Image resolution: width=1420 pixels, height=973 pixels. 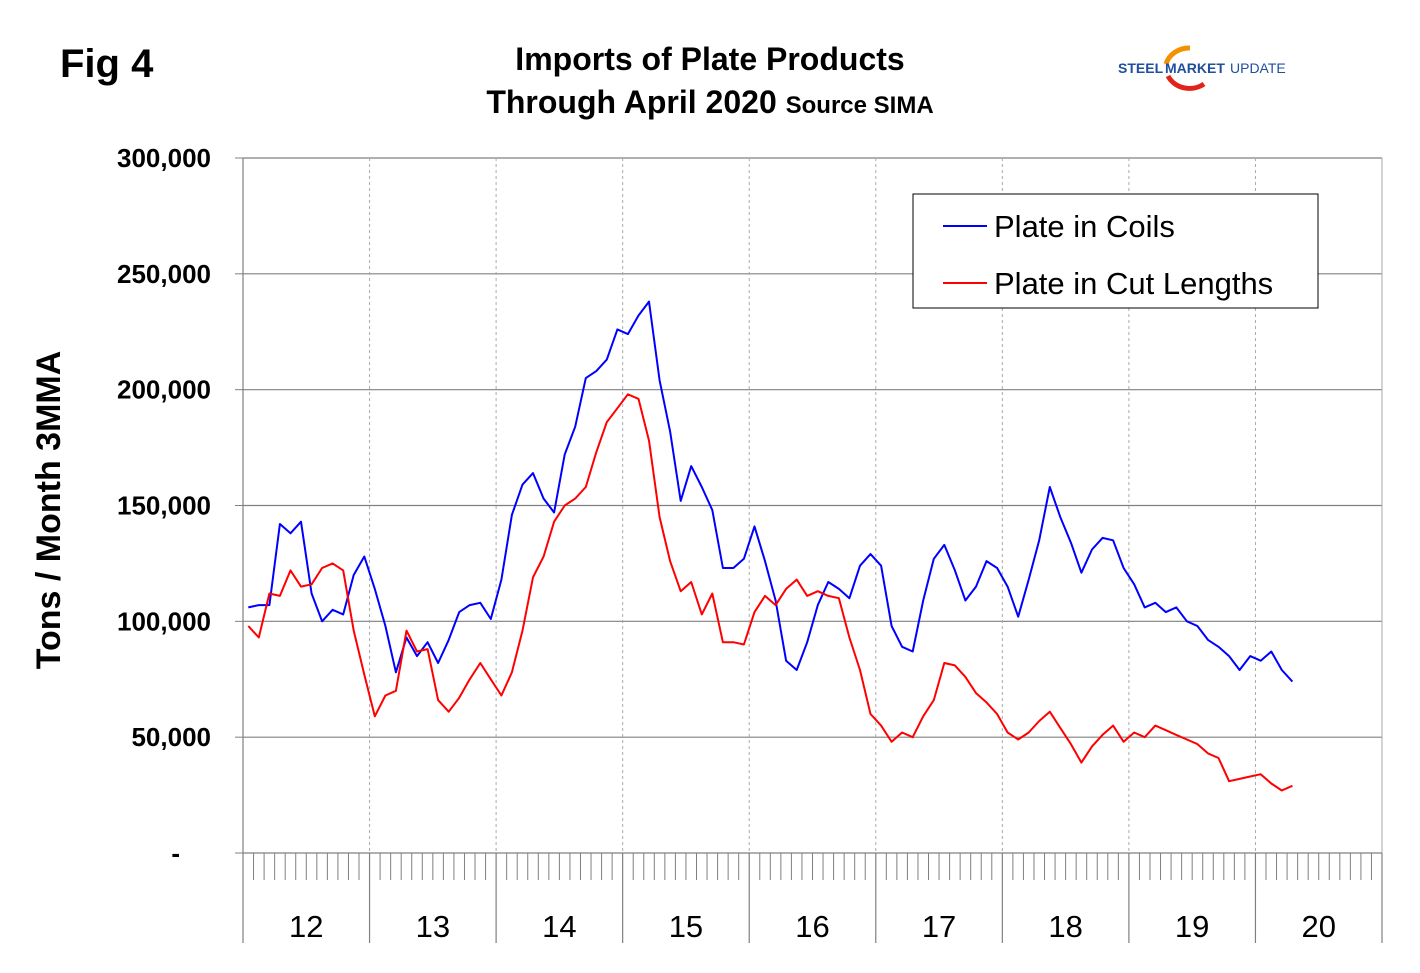 What do you see at coordinates (164, 621) in the screenshot?
I see `y-tick-label: 100,000` at bounding box center [164, 621].